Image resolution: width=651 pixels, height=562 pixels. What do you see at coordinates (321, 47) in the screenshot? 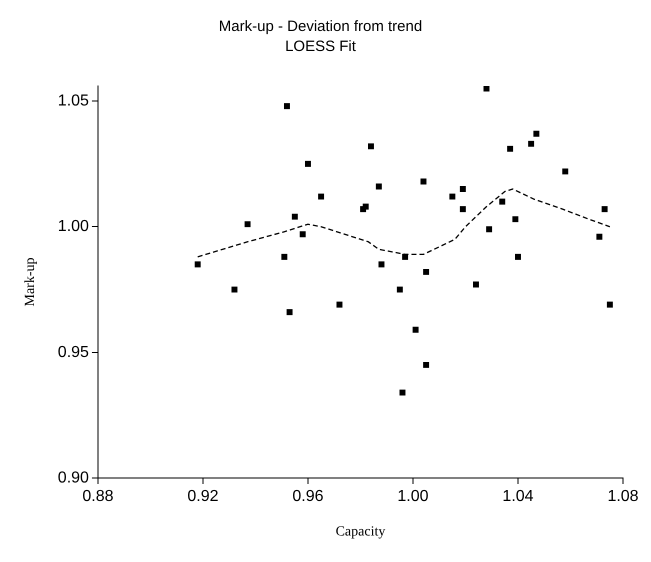
I see `chart-subtitle: LOESS Fit` at bounding box center [321, 47].